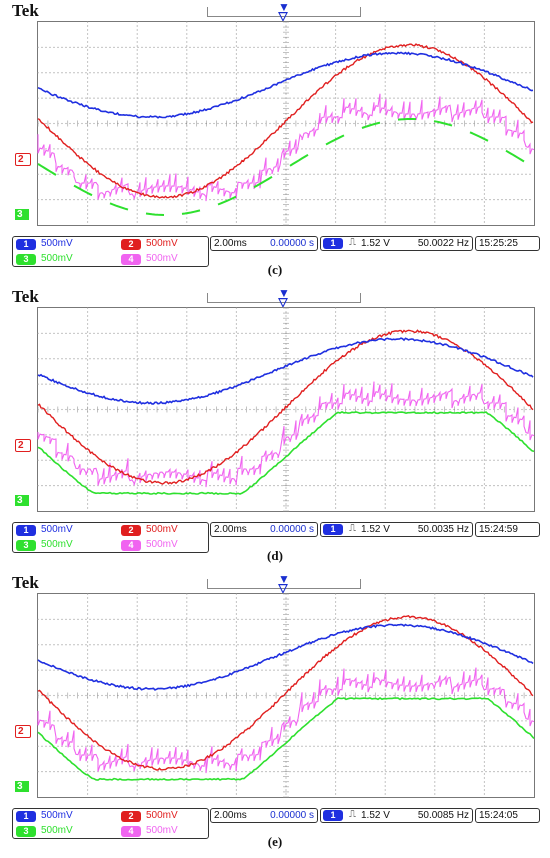 The width and height of the screenshot is (550, 858). What do you see at coordinates (275, 842) in the screenshot?
I see `panel-caption: (e)` at bounding box center [275, 842].